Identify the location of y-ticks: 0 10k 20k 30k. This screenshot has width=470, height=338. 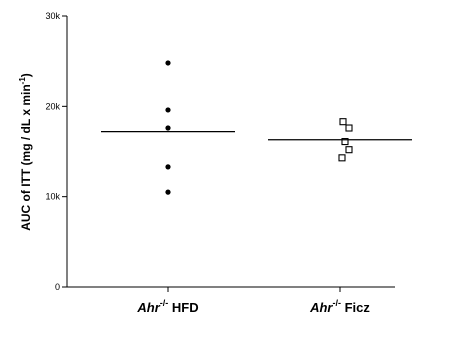
(56, 151).